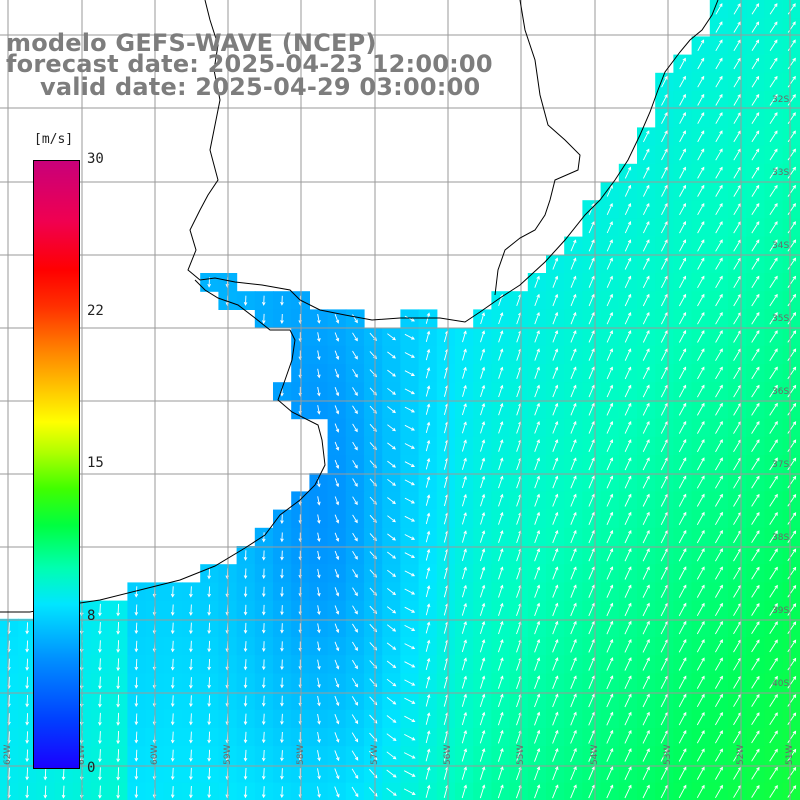 The height and width of the screenshot is (800, 800). Describe the element at coordinates (91, 768) in the screenshot. I see `colorbar-tick-0: 0` at that location.